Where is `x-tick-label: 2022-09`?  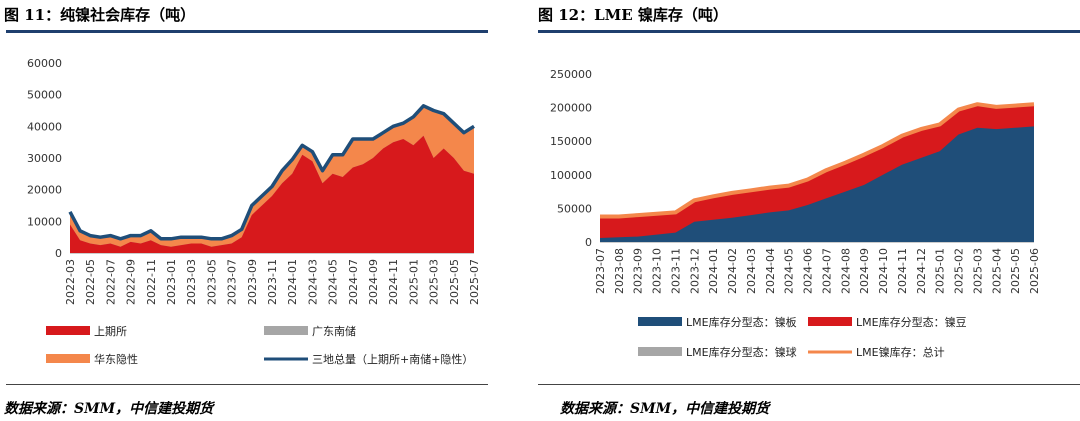
x-tick-label: 2022-09 is located at coordinates (131, 282).